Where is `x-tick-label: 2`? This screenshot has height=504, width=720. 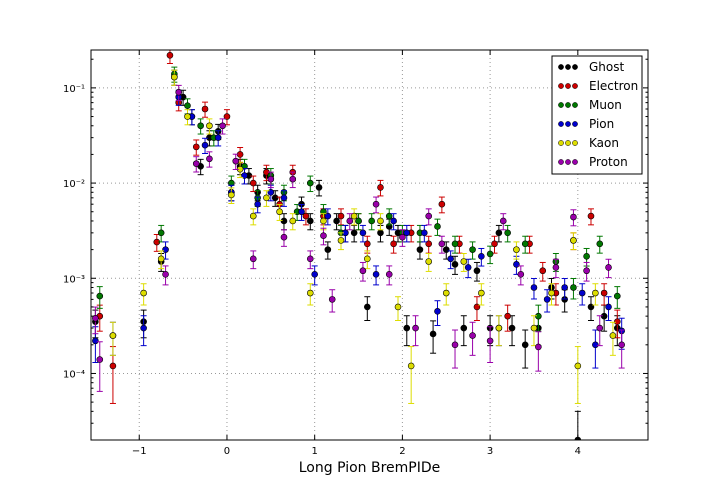
x-tick-label: 2 is located at coordinates (402, 451).